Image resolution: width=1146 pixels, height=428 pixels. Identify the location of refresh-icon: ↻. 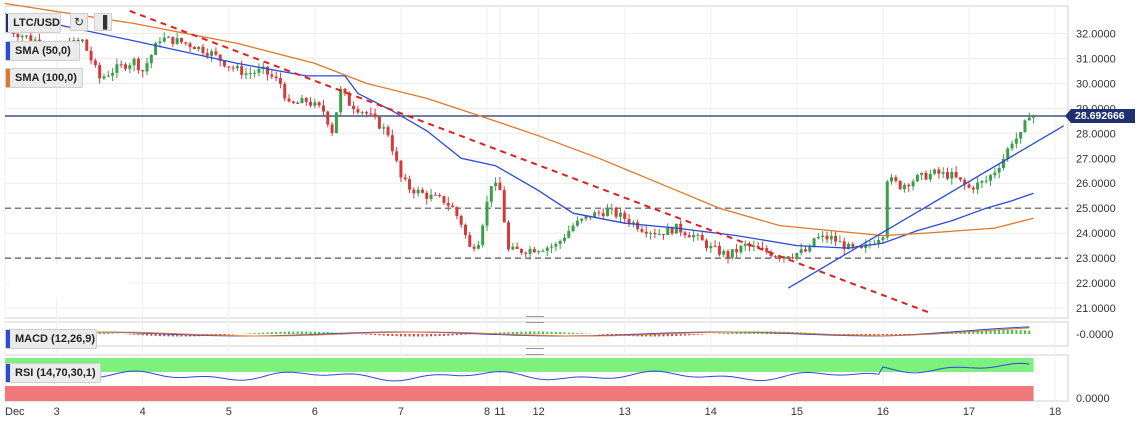
(79, 22).